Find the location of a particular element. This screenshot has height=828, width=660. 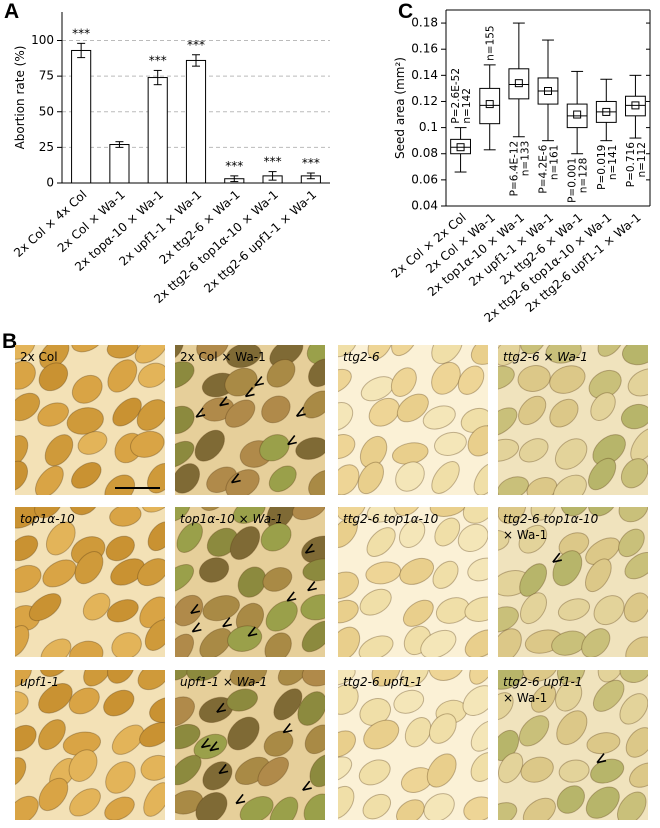

y-tick-label: 0.16 is located at coordinates (424, 49).